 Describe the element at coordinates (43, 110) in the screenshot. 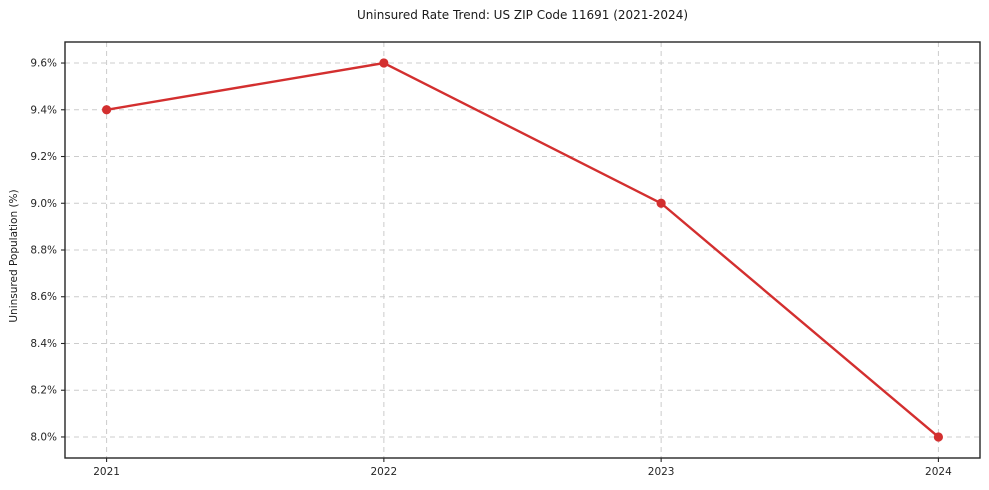

I see `y-tick-label: 9.4%` at that location.